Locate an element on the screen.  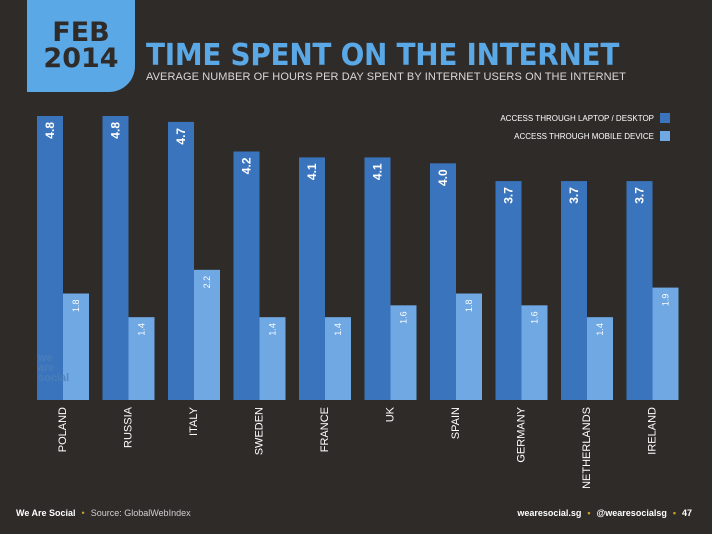
we-are-social-watermark: we are social is located at coordinates (54, 368).